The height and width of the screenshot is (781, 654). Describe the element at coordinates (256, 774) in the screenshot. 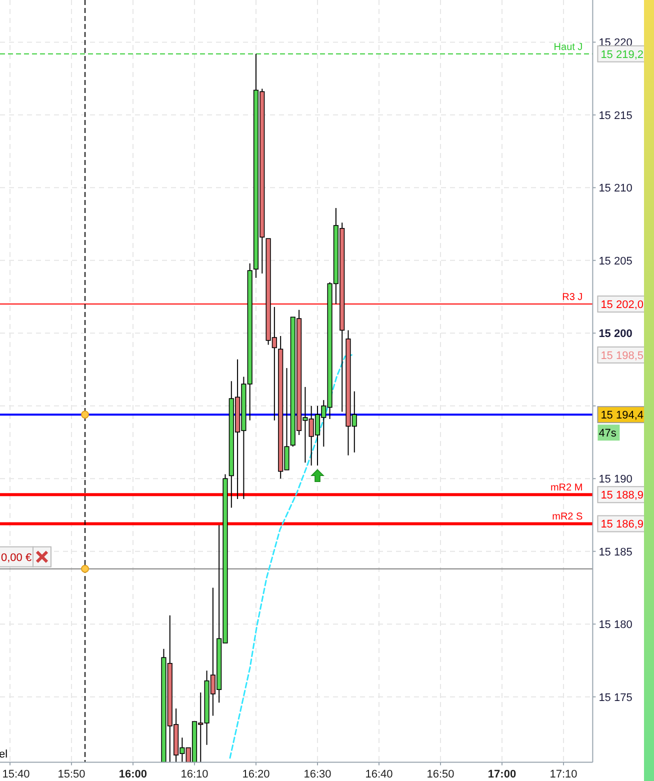

I see `x-tick-label: 16:20` at that location.